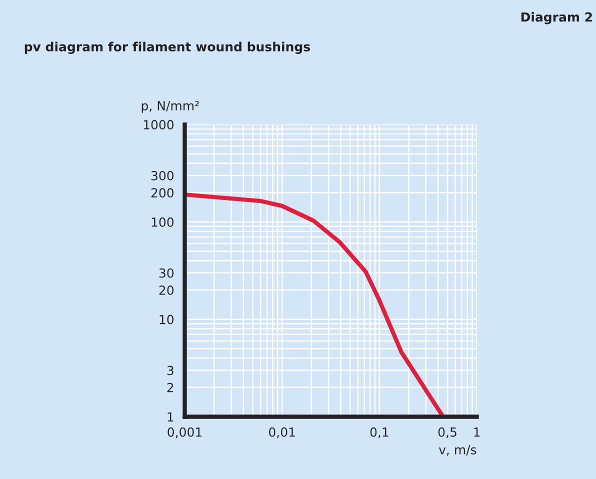  I want to click on y-tick-label: 1, so click(171, 417).